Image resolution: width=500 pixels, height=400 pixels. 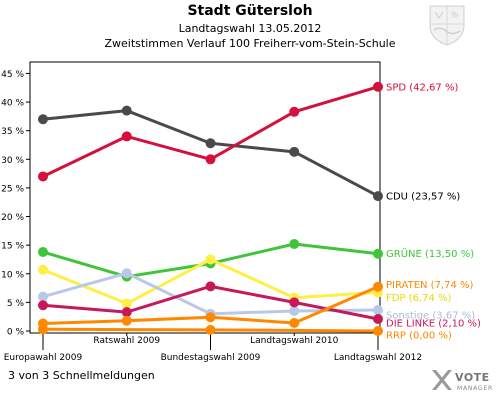 What do you see at coordinates (430, 285) in the screenshot?
I see `series-end-label: PIRATEN (7,74 %)` at bounding box center [430, 285].